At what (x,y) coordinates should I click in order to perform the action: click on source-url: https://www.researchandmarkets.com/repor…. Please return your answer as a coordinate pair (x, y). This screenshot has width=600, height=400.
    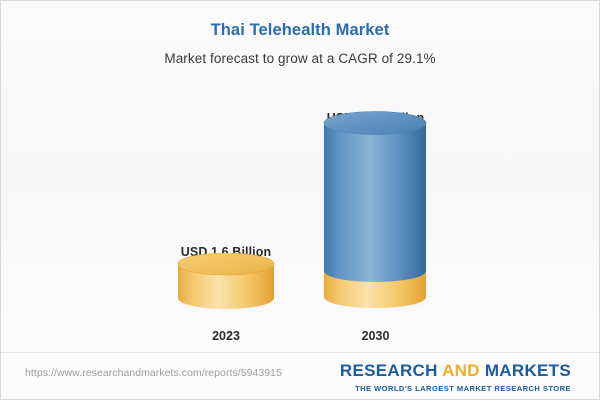
    Looking at the image, I should click on (153, 373).